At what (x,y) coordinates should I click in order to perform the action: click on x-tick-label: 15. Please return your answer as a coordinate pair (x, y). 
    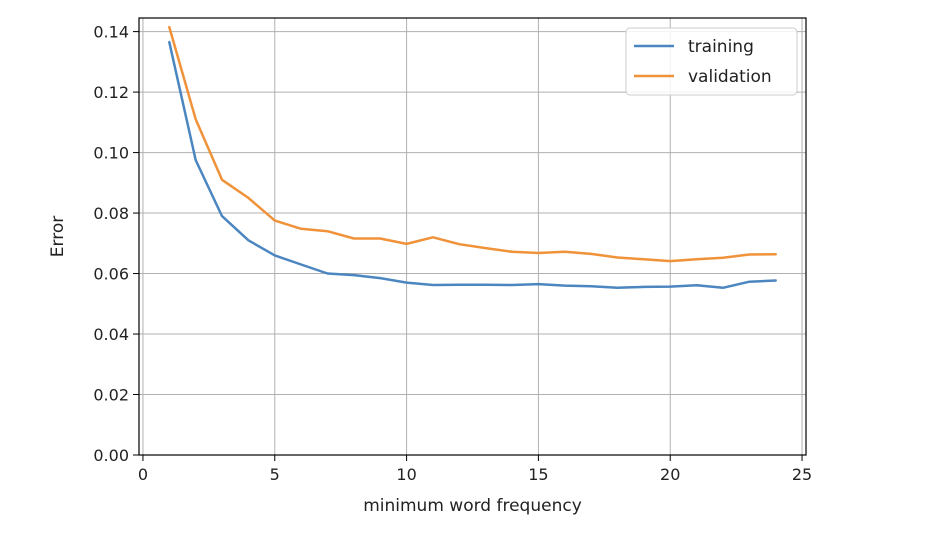
    Looking at the image, I should click on (538, 474).